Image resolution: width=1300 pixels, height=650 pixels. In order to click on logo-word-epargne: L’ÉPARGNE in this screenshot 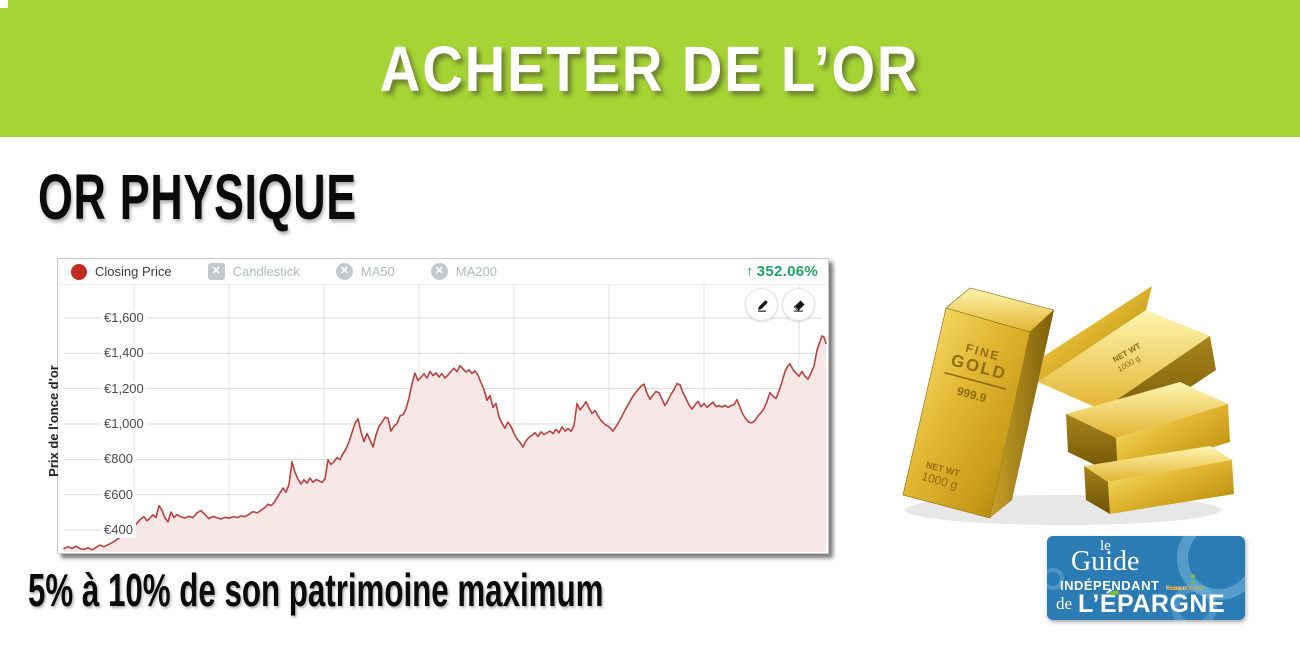, I will do `click(1152, 604)`.